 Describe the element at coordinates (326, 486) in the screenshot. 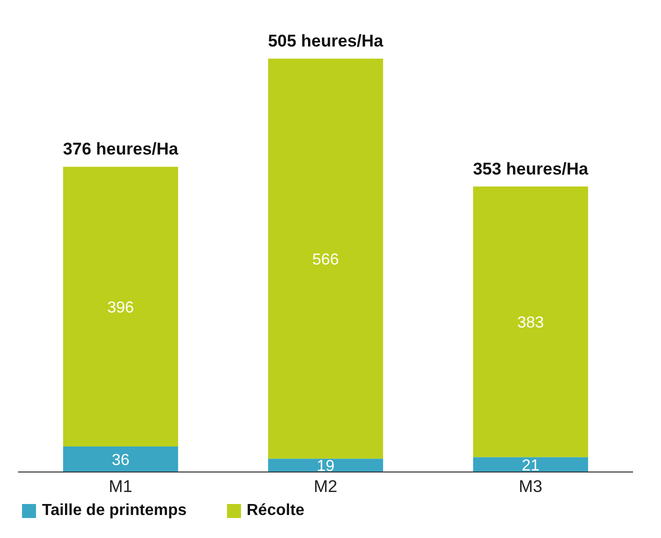

I see `x-tick-label: M2` at that location.